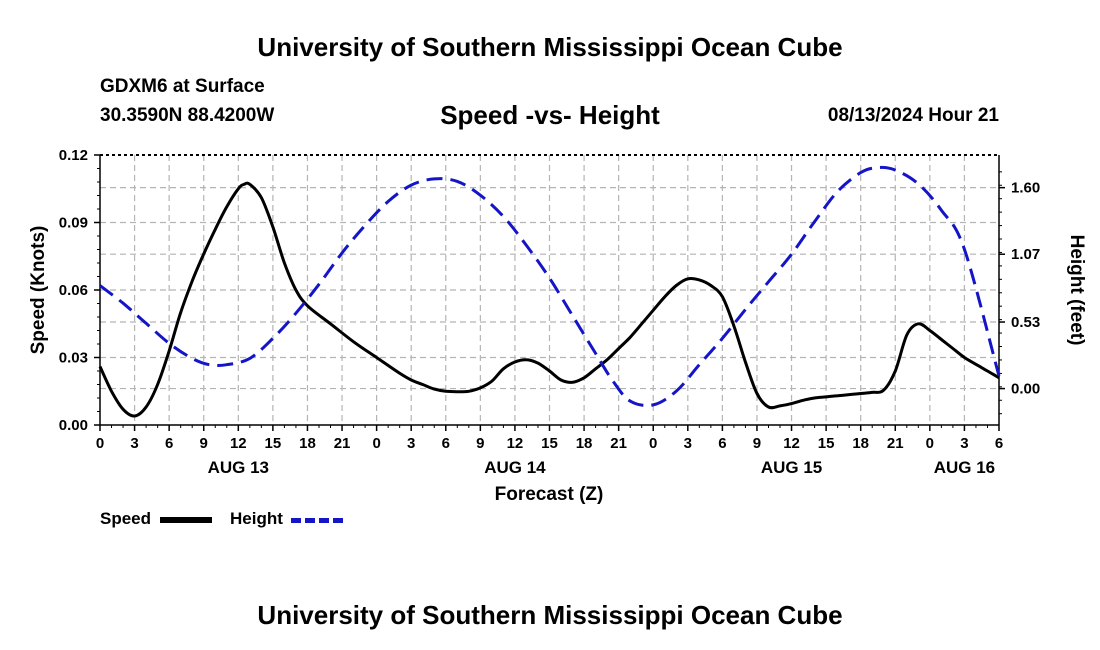  I want to click on y2-tick-label: 0.53, so click(1025, 322).